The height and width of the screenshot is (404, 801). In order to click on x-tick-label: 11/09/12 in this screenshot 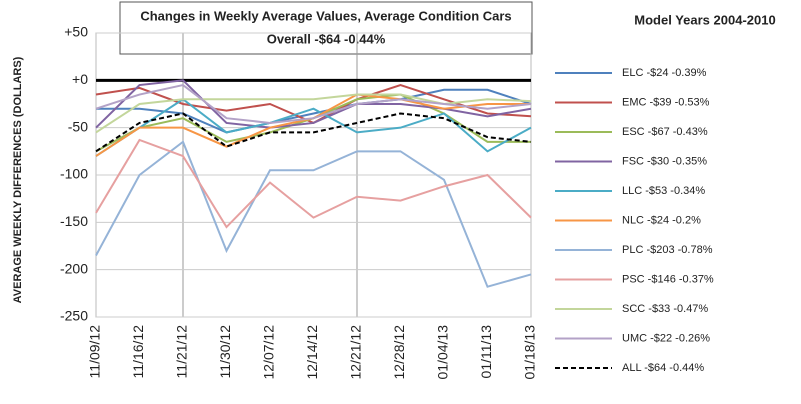, I will do `click(95, 352)`.